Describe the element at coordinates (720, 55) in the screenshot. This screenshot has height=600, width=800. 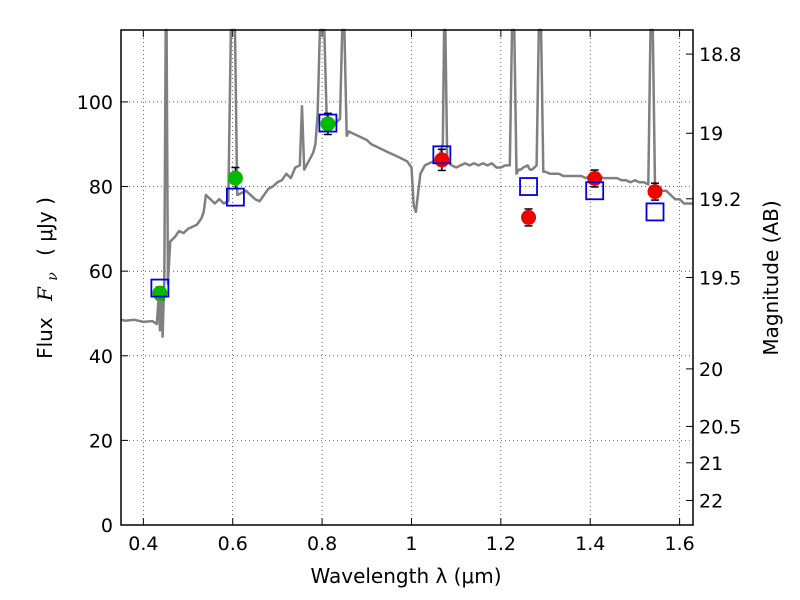
I see `y2-tick-label: 18.8` at that location.